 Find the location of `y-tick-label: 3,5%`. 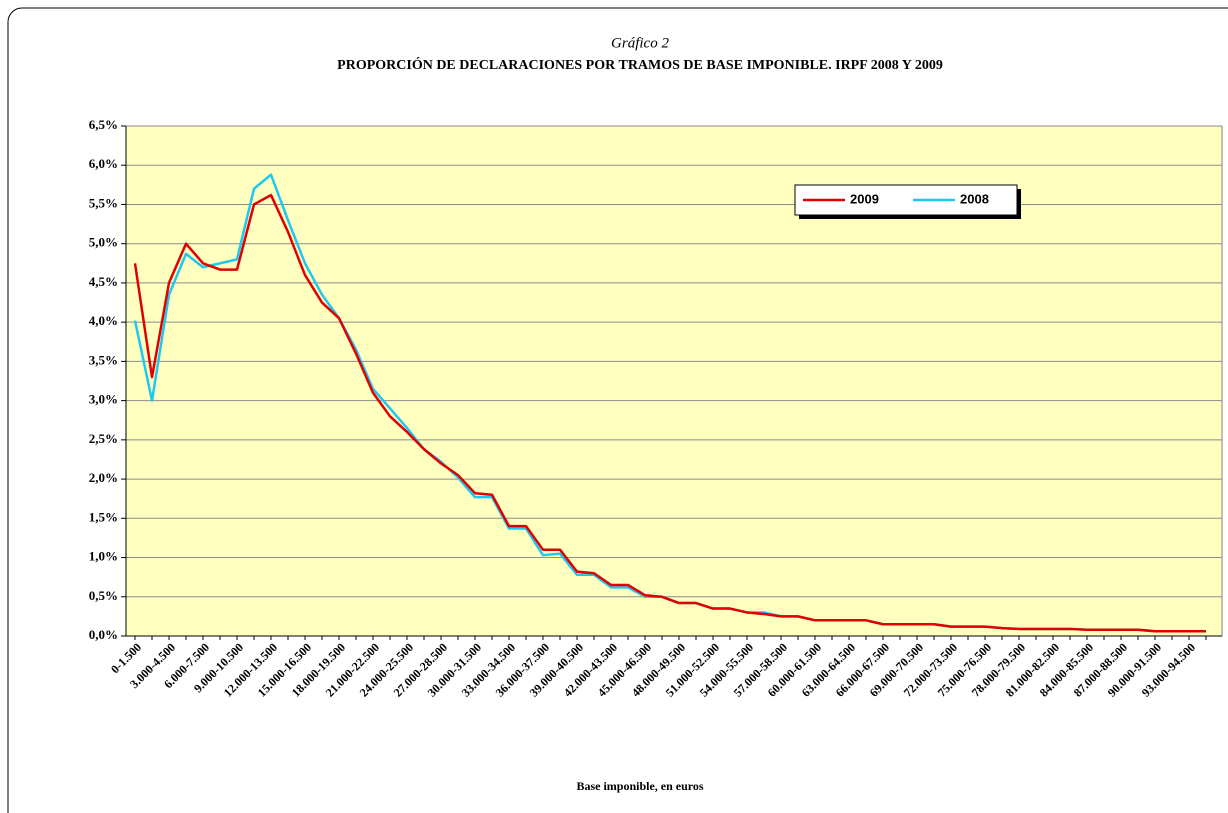

y-tick-label: 3,5% is located at coordinates (103, 359).